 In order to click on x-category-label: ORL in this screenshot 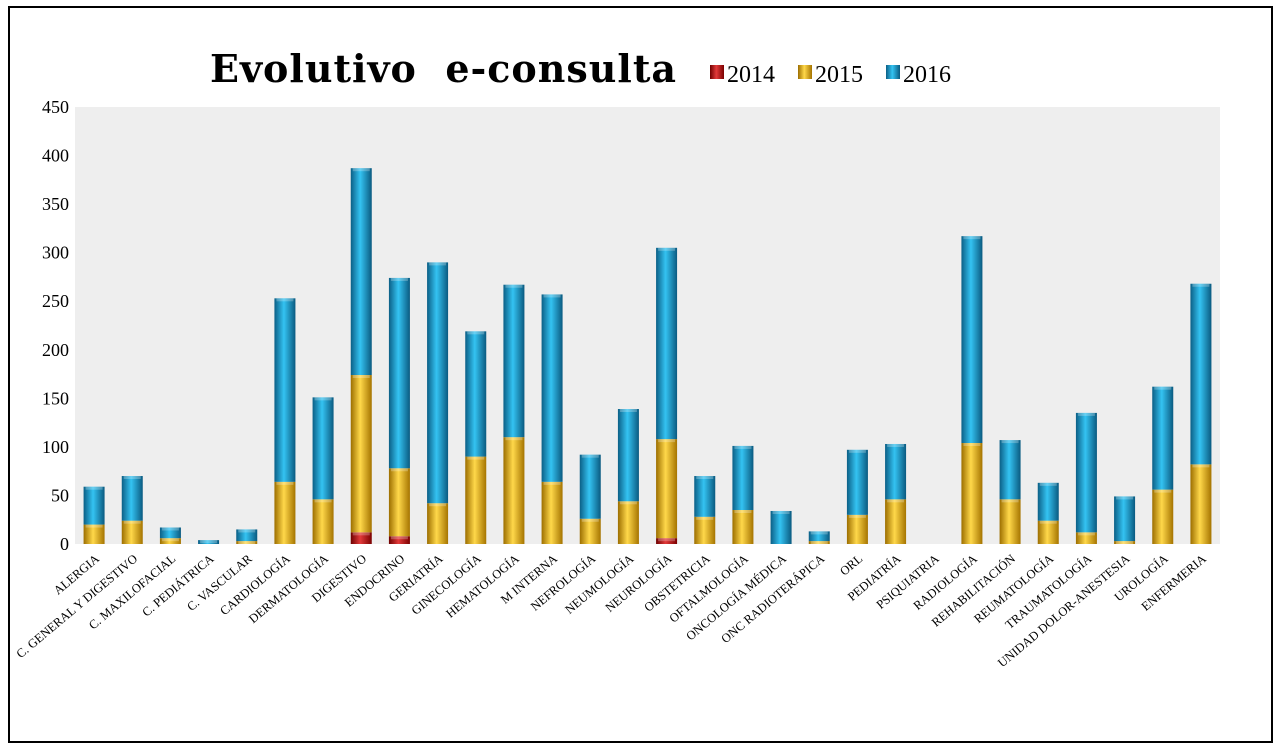, I will do `click(851, 565)`.